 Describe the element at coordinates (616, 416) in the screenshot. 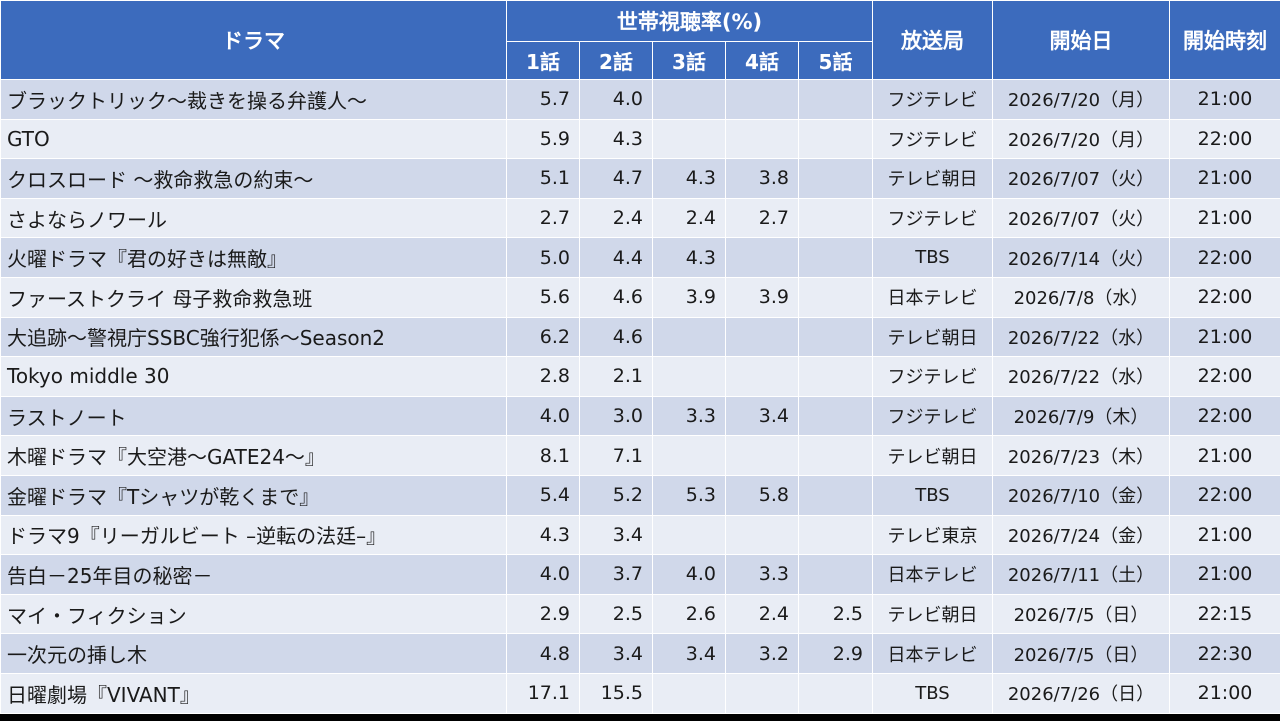

I see `episode-2-rating-cell: 3.0` at that location.